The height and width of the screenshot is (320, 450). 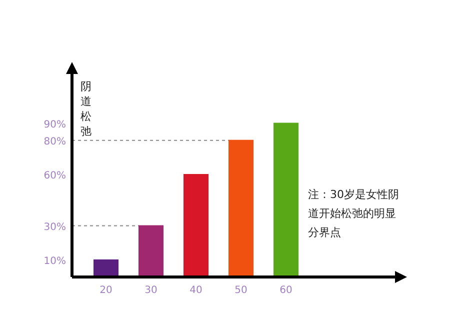 I want to click on y-tick-label: 80%, so click(x=55, y=142).